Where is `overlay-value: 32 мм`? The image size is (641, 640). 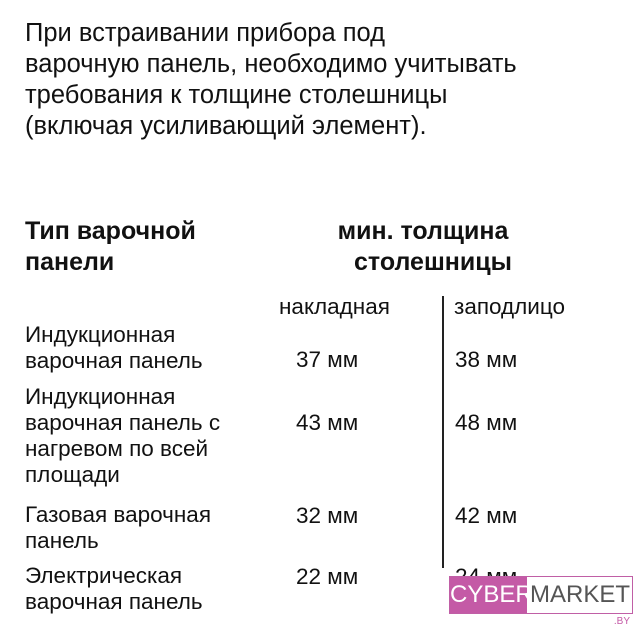 overlay-value: 32 мм is located at coordinates (327, 515).